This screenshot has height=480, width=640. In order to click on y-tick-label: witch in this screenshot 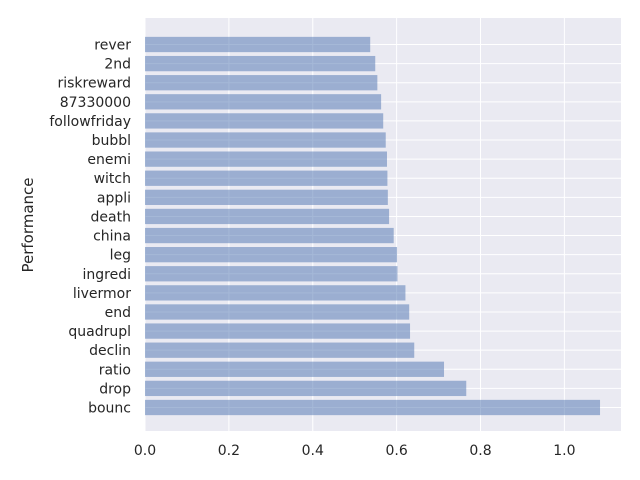, I will do `click(112, 179)`.